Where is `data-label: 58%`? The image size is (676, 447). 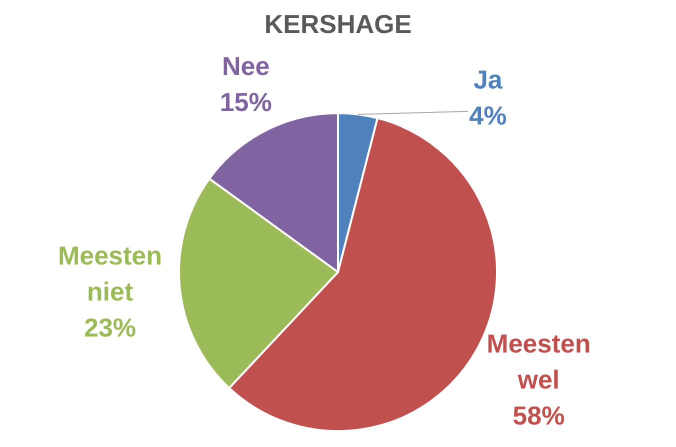
data-label: 58% is located at coordinates (538, 415).